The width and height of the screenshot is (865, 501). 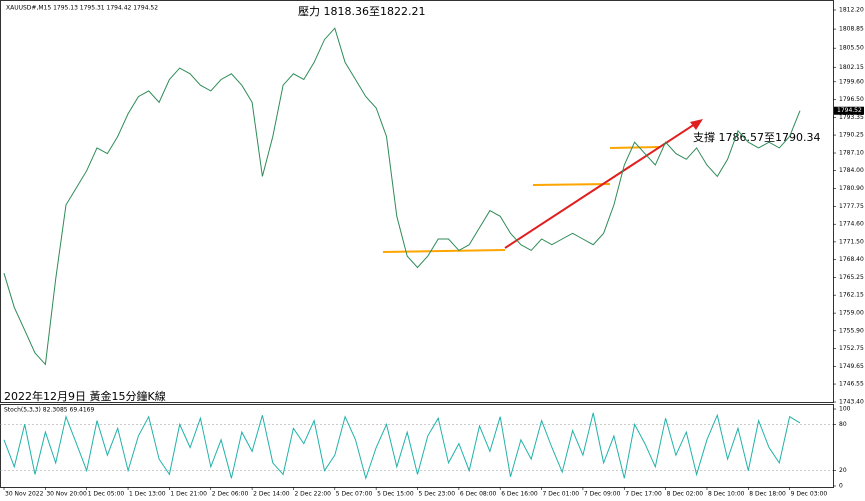 I want to click on x-tick-label: 7 Dec 09:00, so click(x=602, y=494).